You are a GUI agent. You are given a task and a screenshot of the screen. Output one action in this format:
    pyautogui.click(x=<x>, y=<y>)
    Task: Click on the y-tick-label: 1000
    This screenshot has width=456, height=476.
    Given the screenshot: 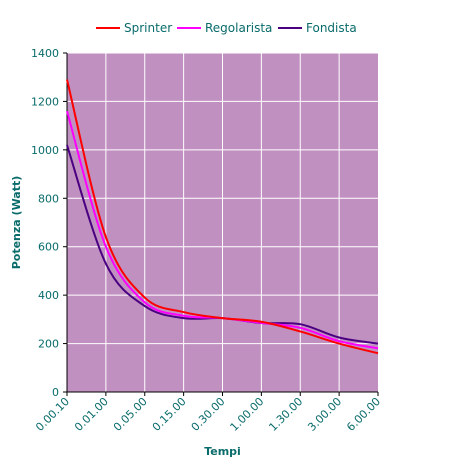 What is the action you would take?
    pyautogui.click(x=45, y=150)
    